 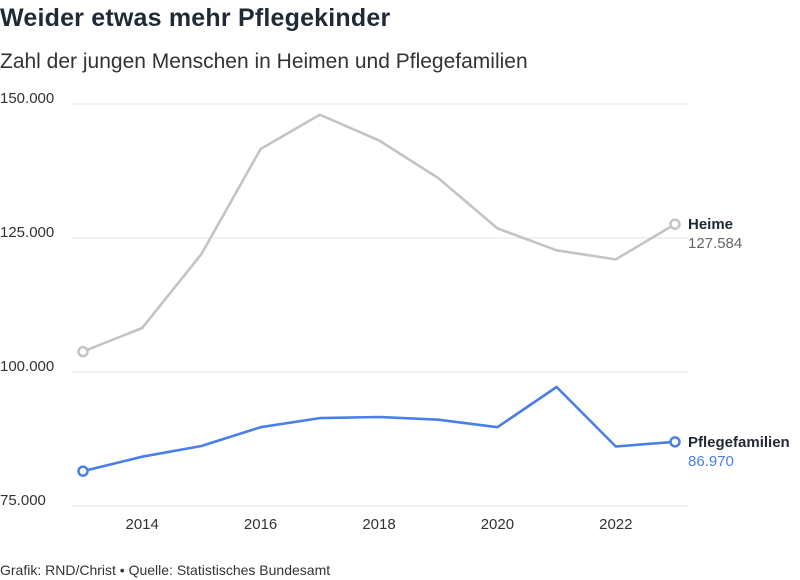 What do you see at coordinates (27, 366) in the screenshot?
I see `y-tick-label: 100.000` at bounding box center [27, 366].